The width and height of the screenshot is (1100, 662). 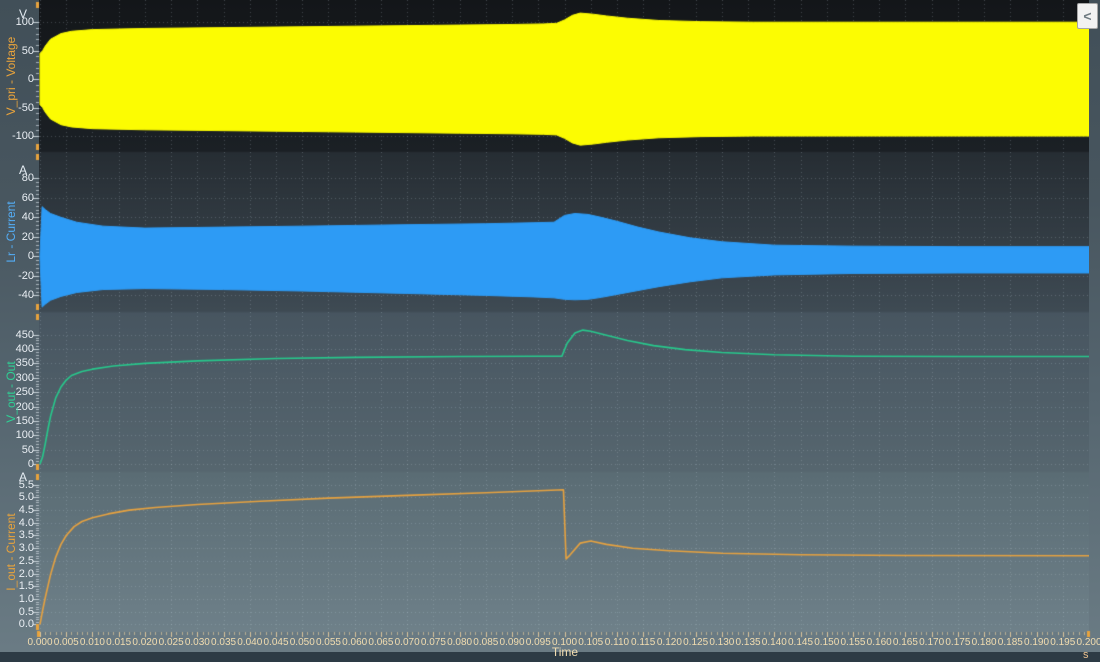 What do you see at coordinates (26, 295) in the screenshot?
I see `y-tick-label: -40` at bounding box center [26, 295].